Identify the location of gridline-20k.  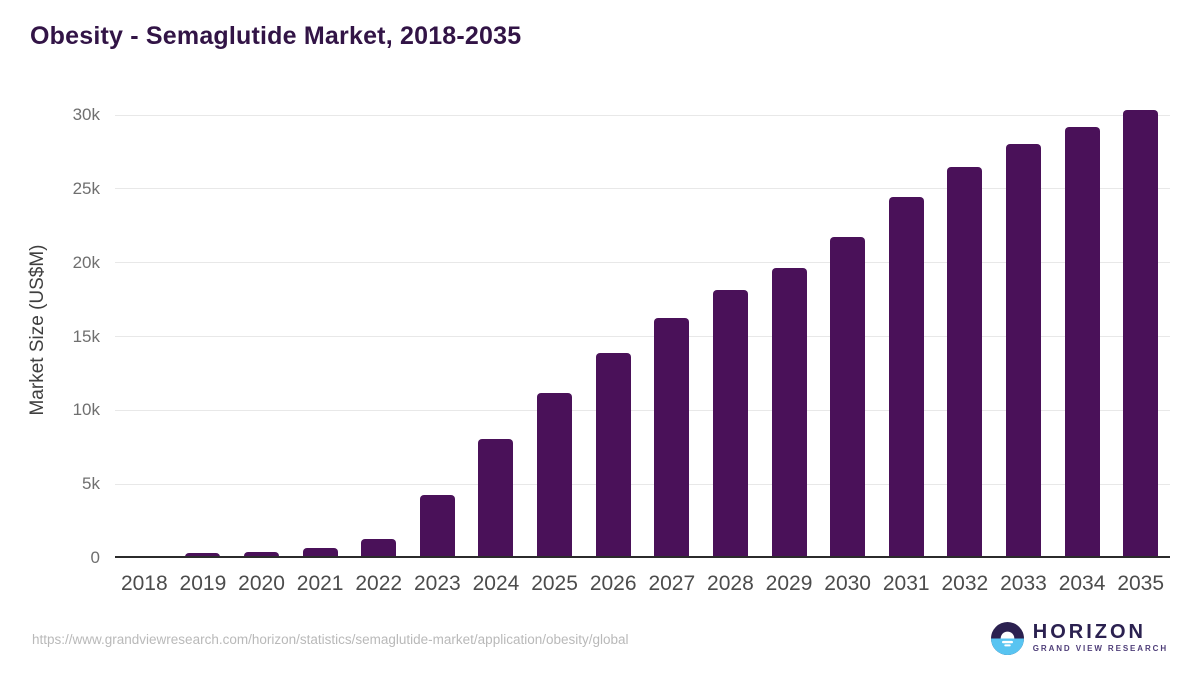
(642, 263).